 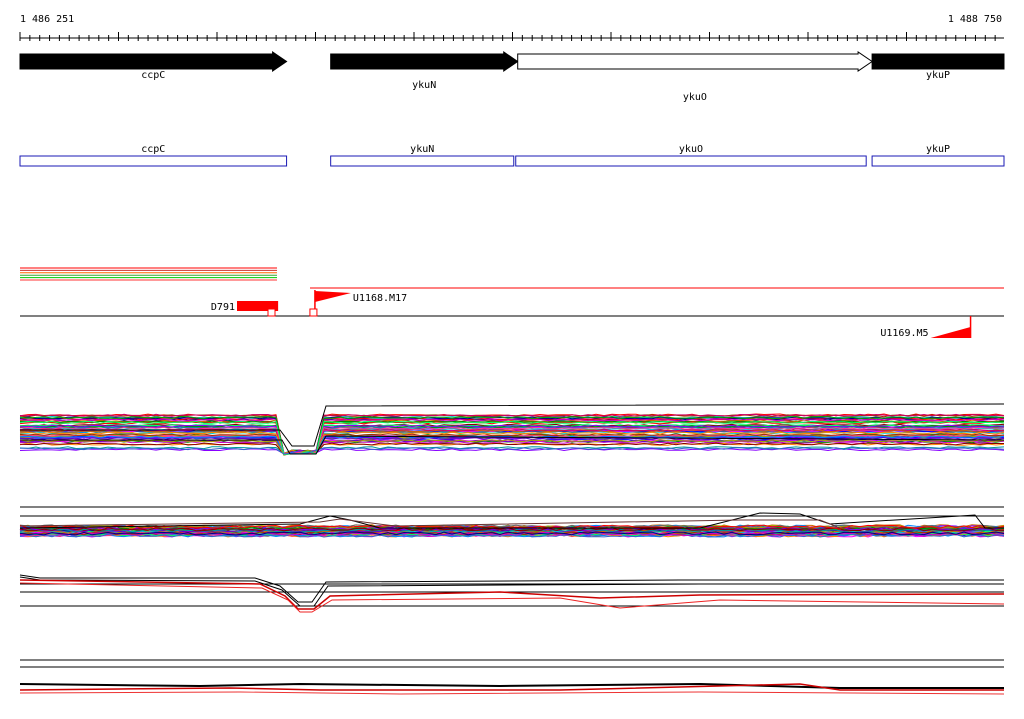 I want to click on expression-track-variance, so click(x=512, y=522).